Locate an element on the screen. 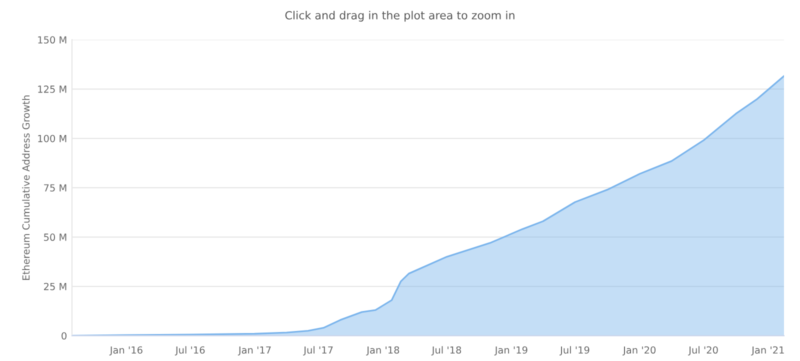 The image size is (800, 361). y-tick-label: 25 M is located at coordinates (55, 286).